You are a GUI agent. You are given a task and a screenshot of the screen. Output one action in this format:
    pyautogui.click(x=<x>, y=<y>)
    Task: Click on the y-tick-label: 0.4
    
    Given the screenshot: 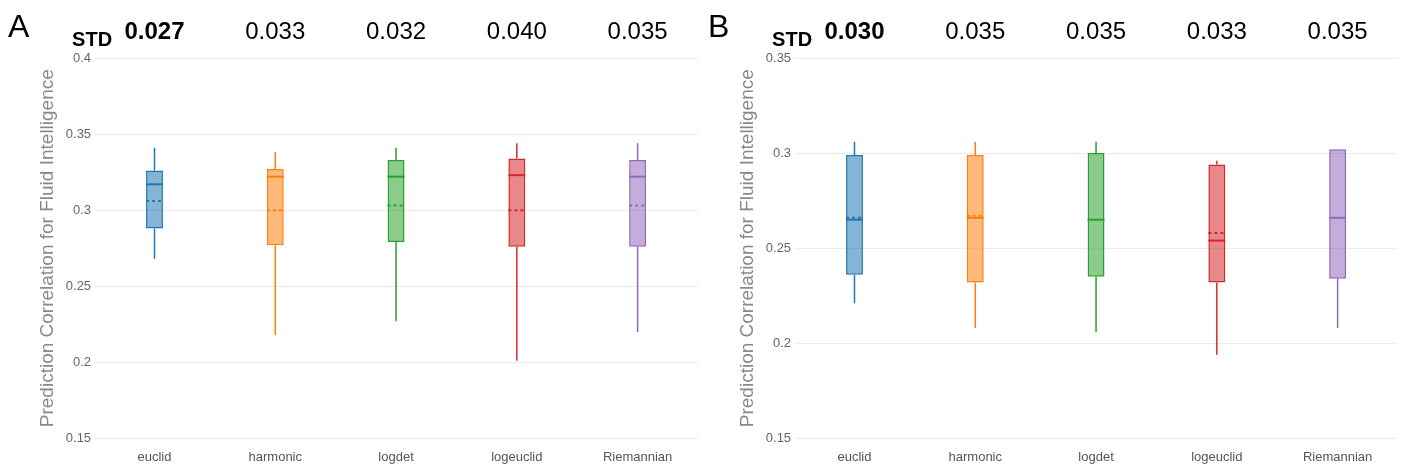 What is the action you would take?
    pyautogui.click(x=82, y=57)
    